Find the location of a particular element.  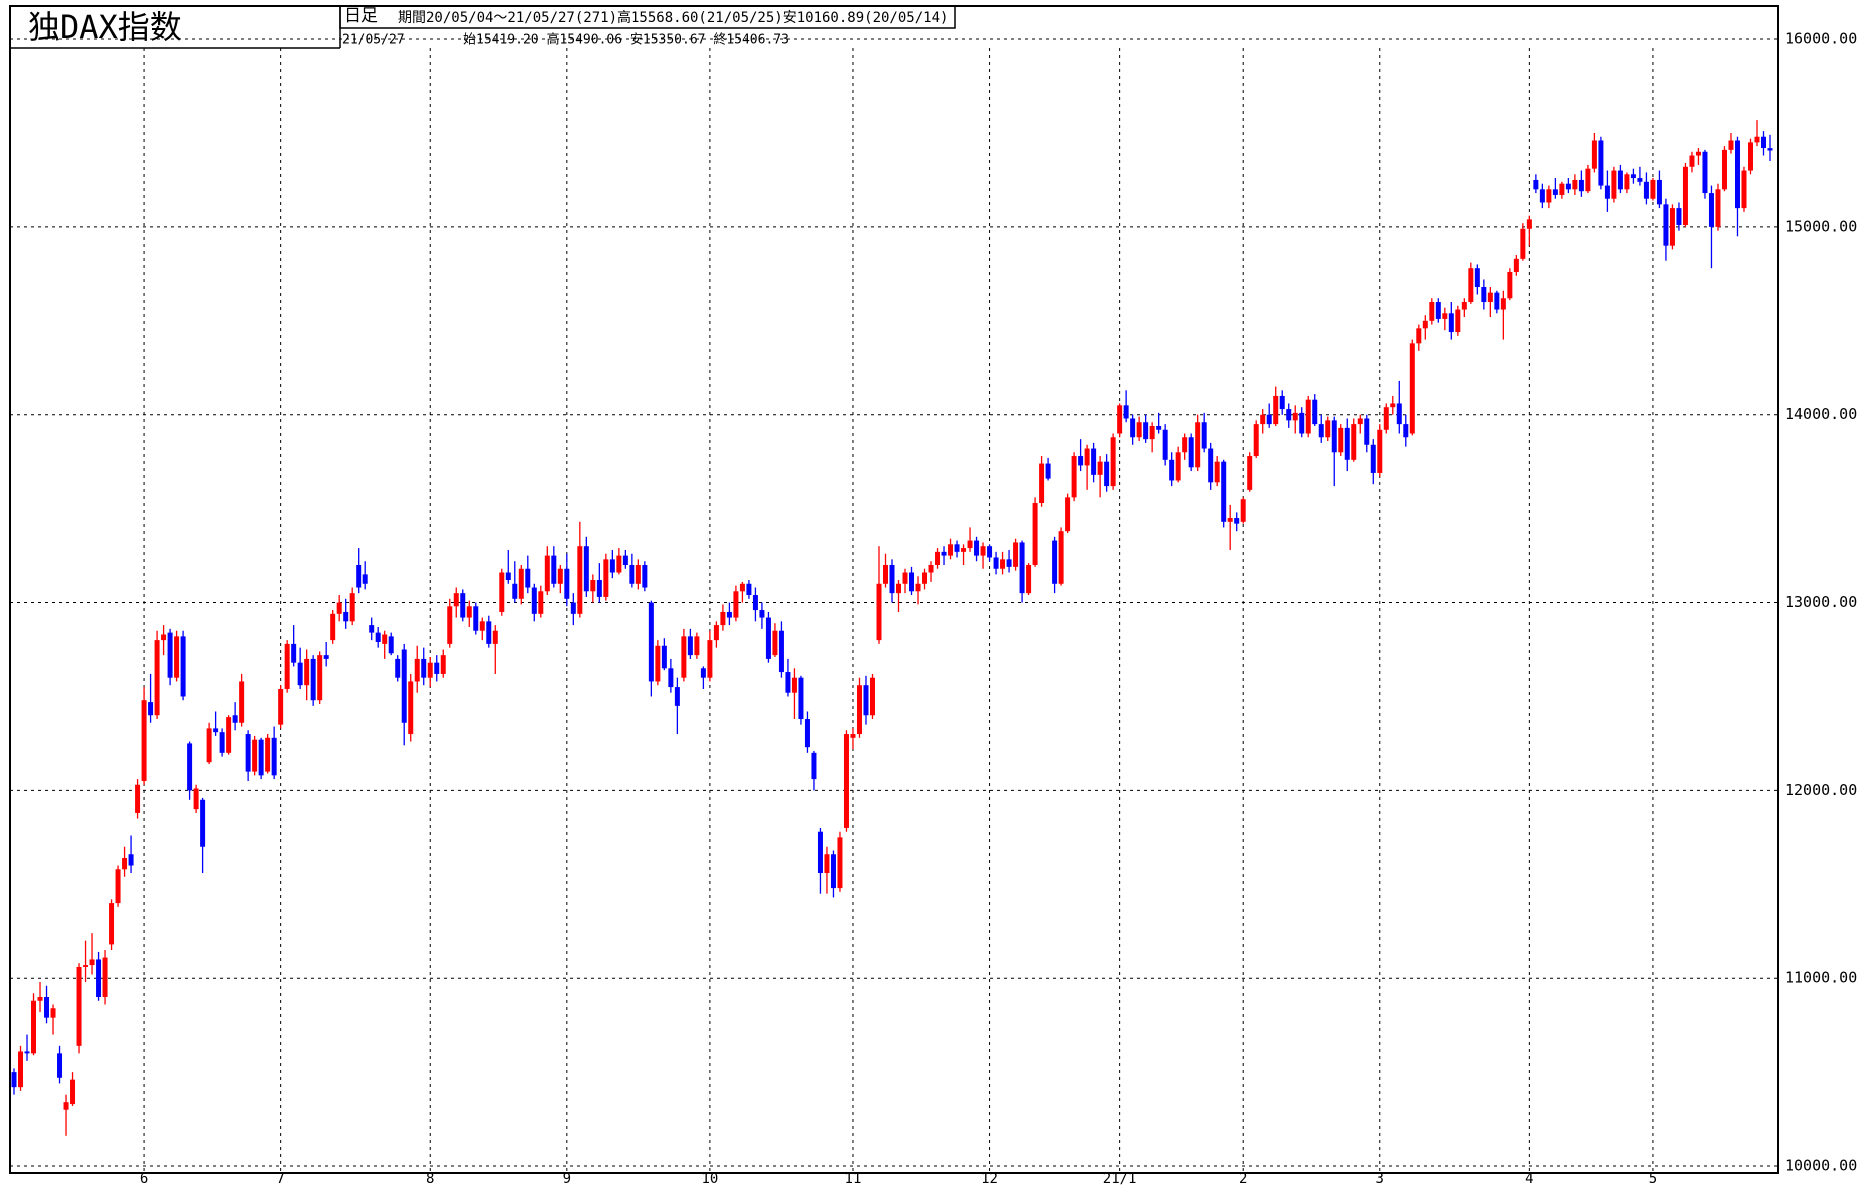

y-tick-label: 14000.00 is located at coordinates (1821, 414).